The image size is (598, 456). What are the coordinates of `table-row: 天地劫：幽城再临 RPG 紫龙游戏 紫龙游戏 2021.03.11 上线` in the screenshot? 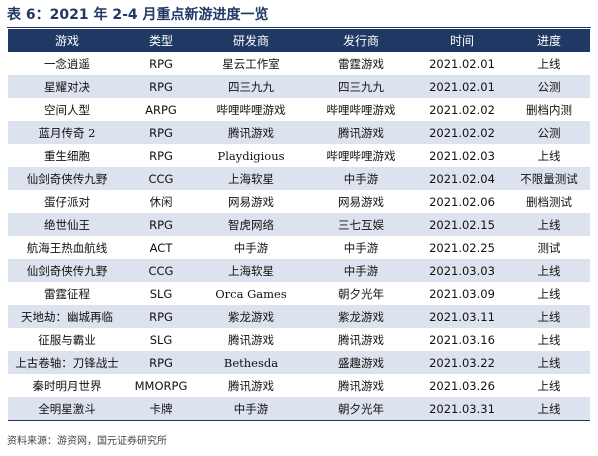 It's located at (299, 316).